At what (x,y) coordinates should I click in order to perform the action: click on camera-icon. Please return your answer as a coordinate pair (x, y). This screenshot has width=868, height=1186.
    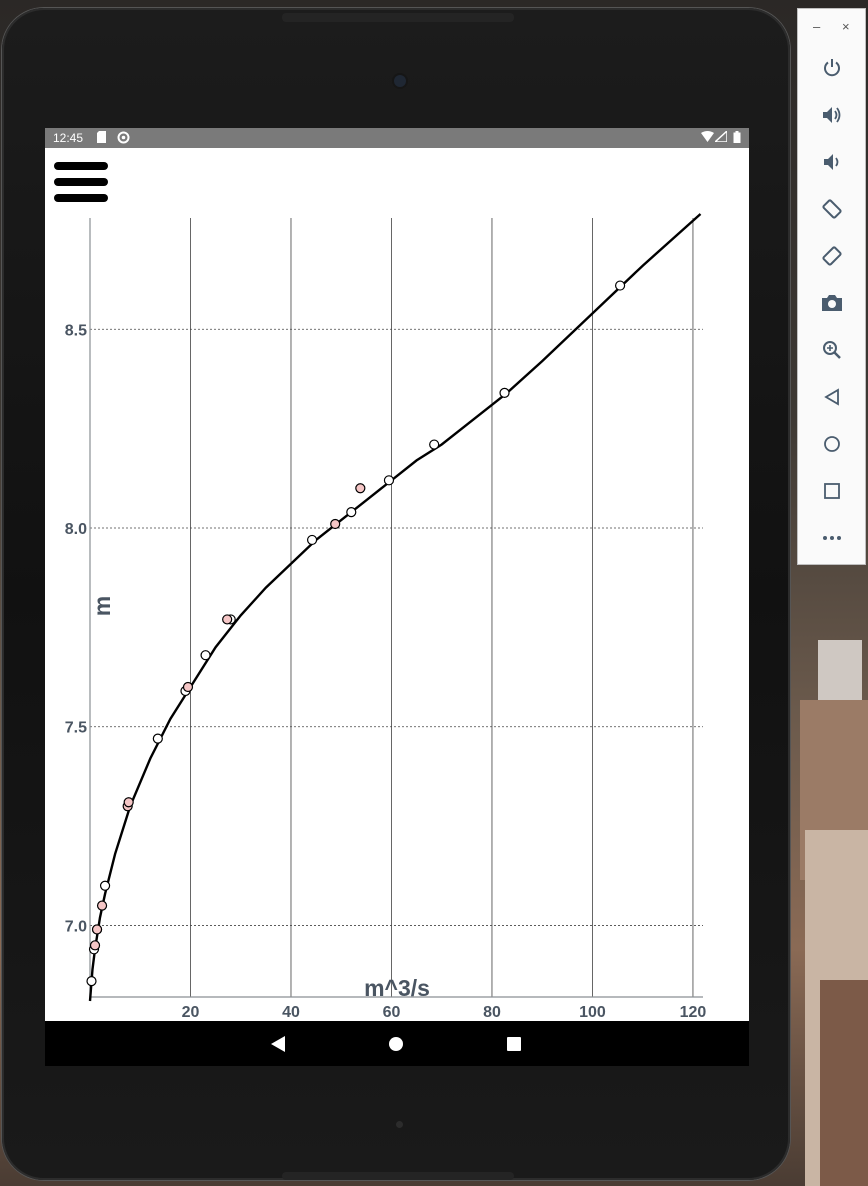
    Looking at the image, I should click on (832, 303).